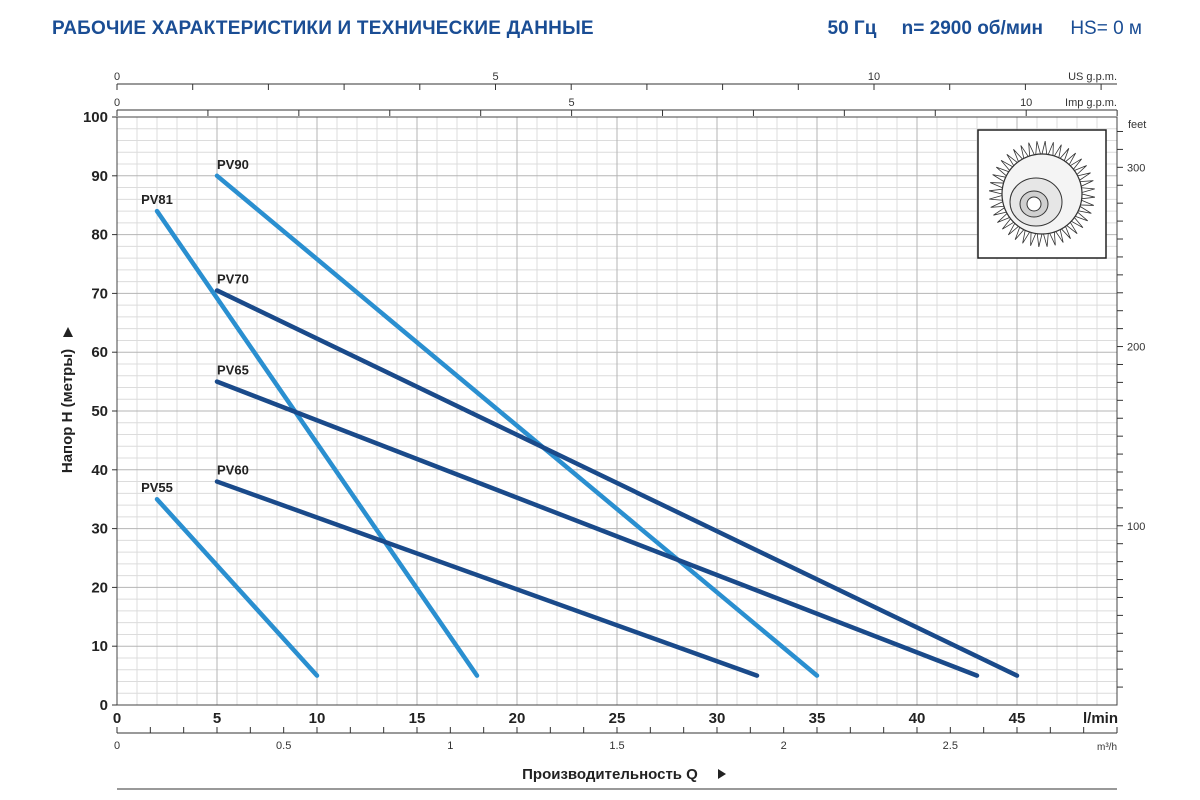  Describe the element at coordinates (1107, 747) in the screenshot. I see `m3h-axis-label: m³/h` at that location.